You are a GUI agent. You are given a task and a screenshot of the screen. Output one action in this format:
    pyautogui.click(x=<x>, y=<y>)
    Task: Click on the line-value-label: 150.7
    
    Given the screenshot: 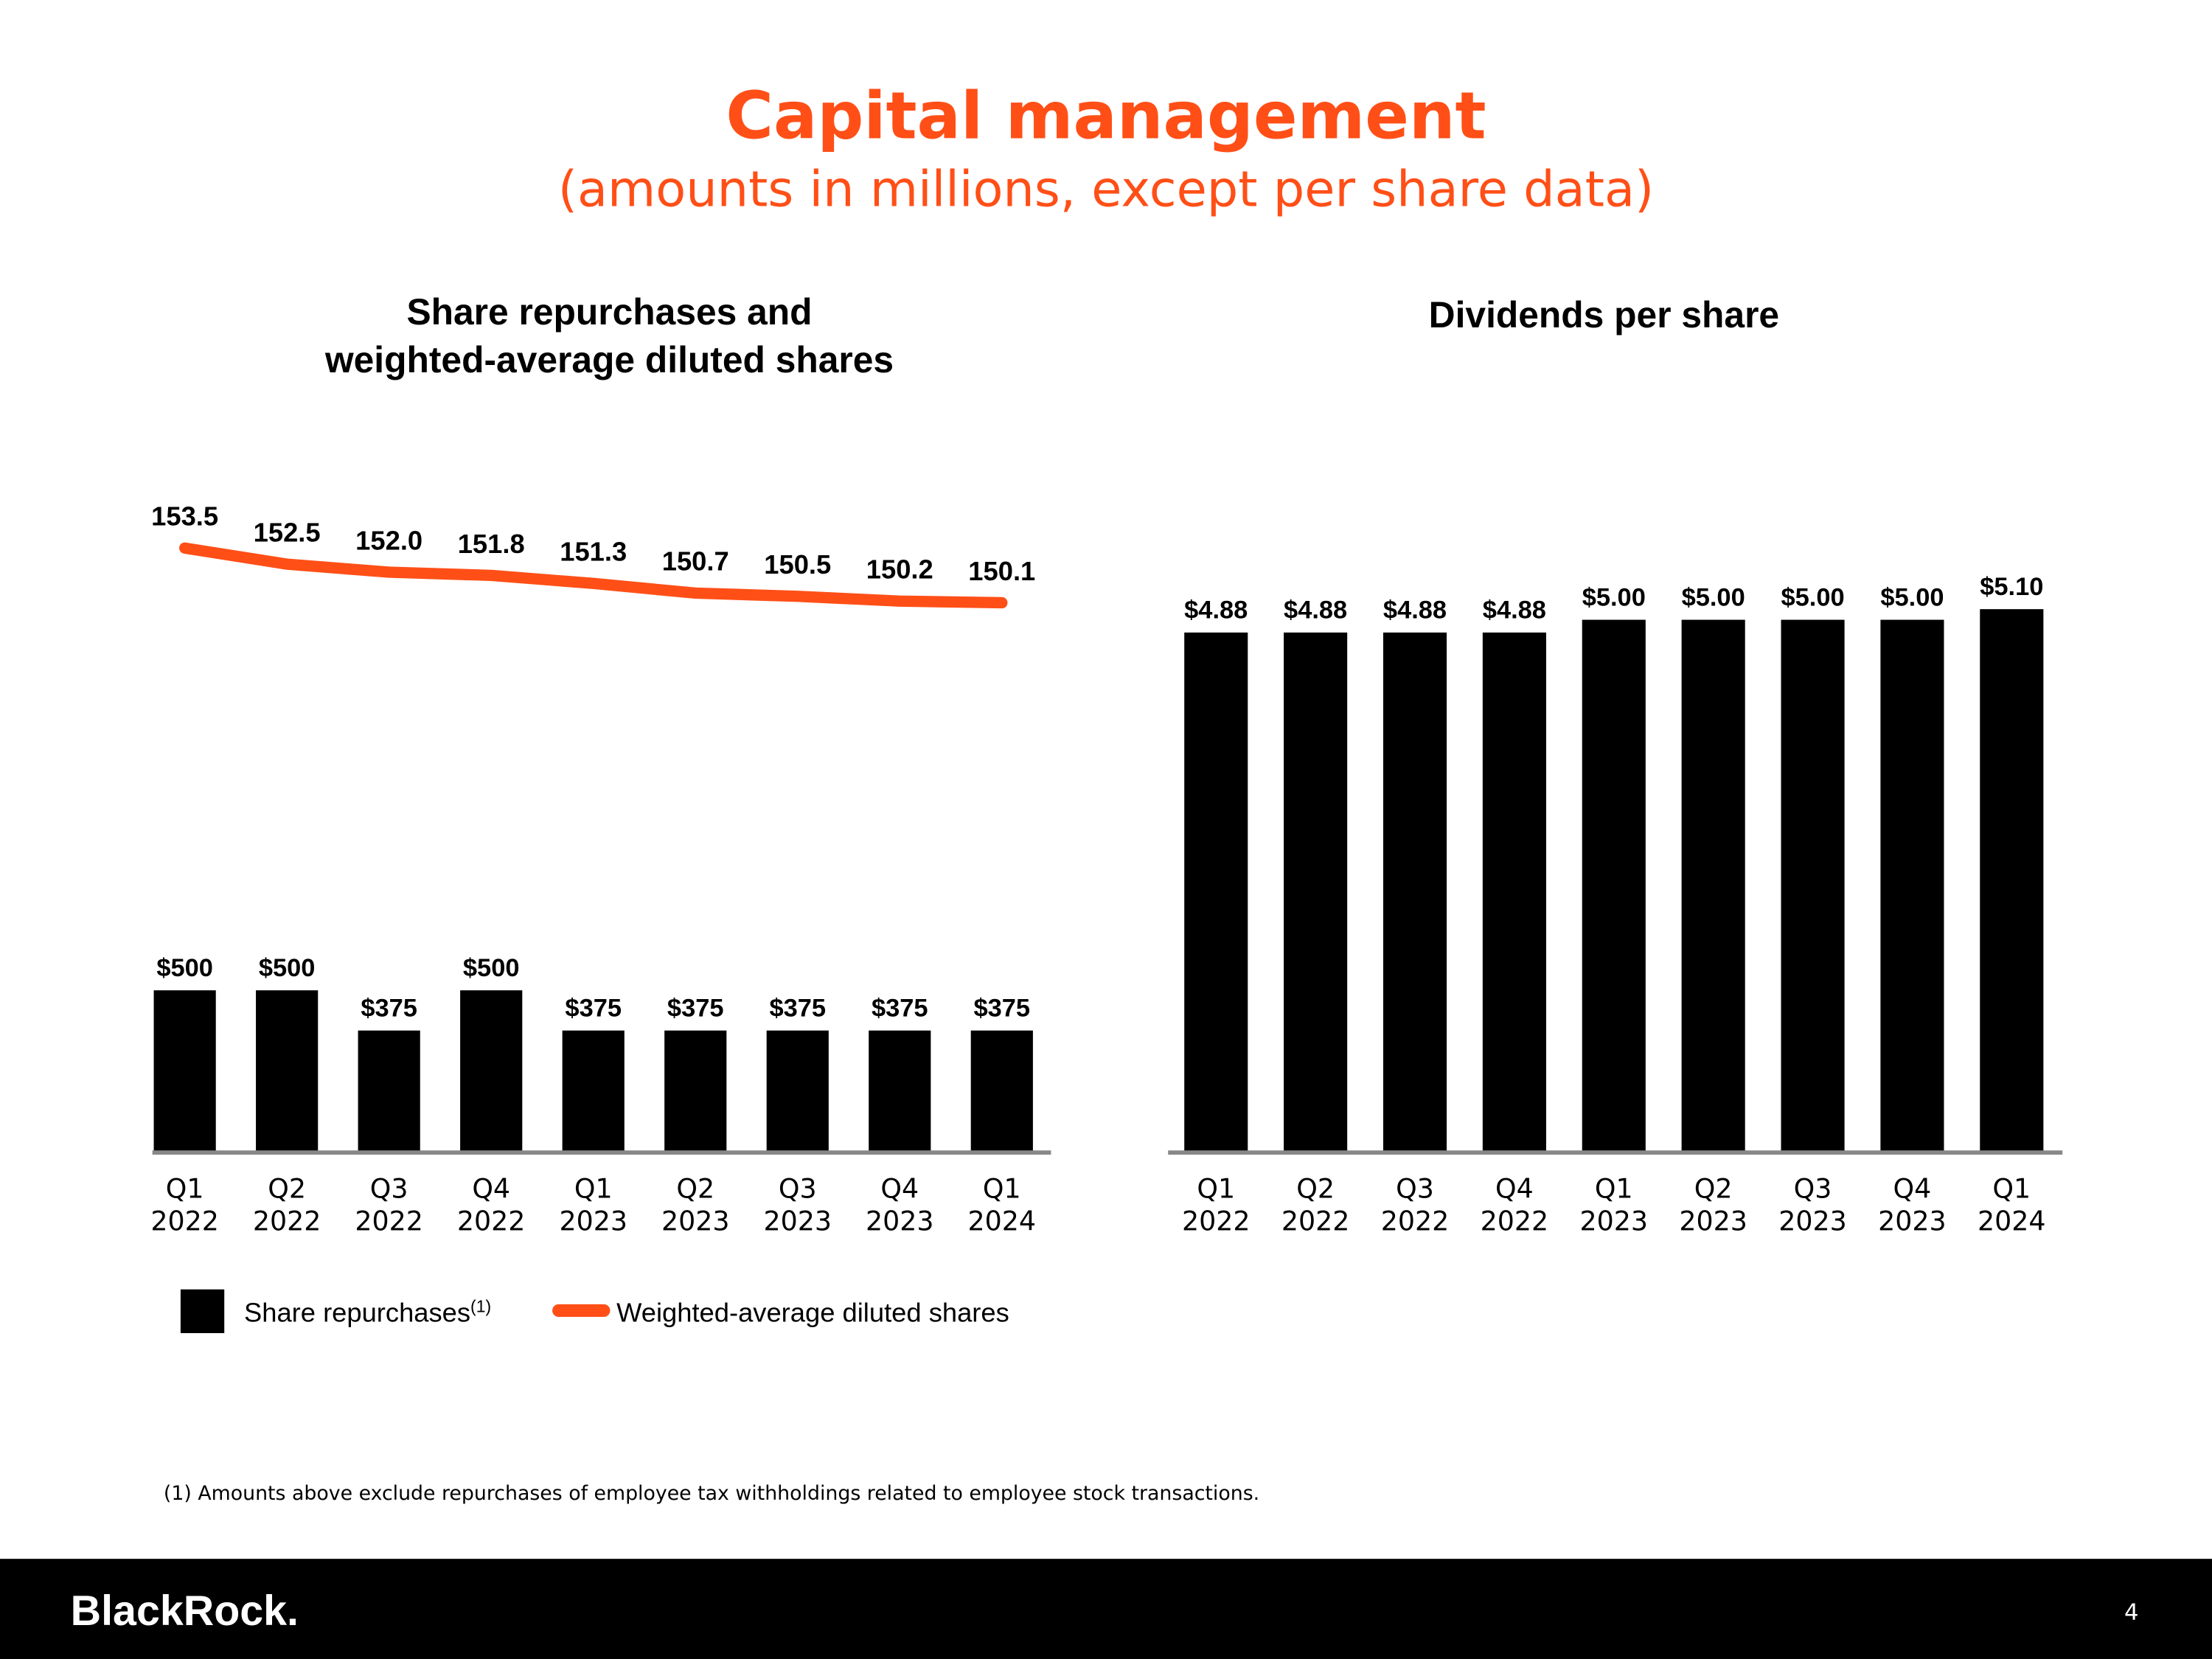 What is the action you would take?
    pyautogui.click(x=695, y=561)
    